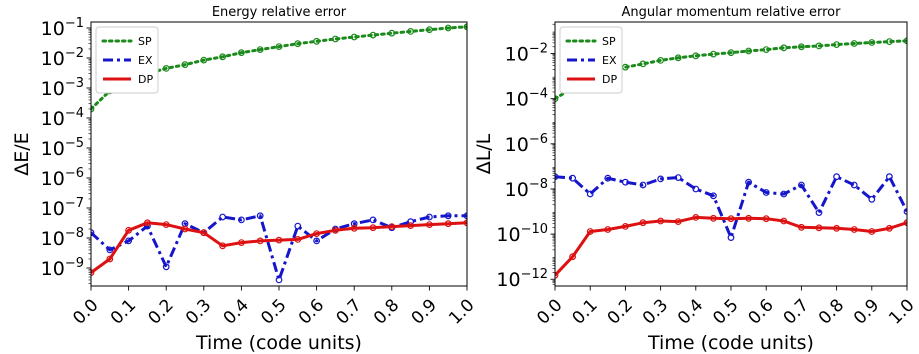 Image resolution: width=919 pixels, height=354 pixels. What do you see at coordinates (62, 28) in the screenshot?
I see `y-tick-label: 10−1` at bounding box center [62, 28].